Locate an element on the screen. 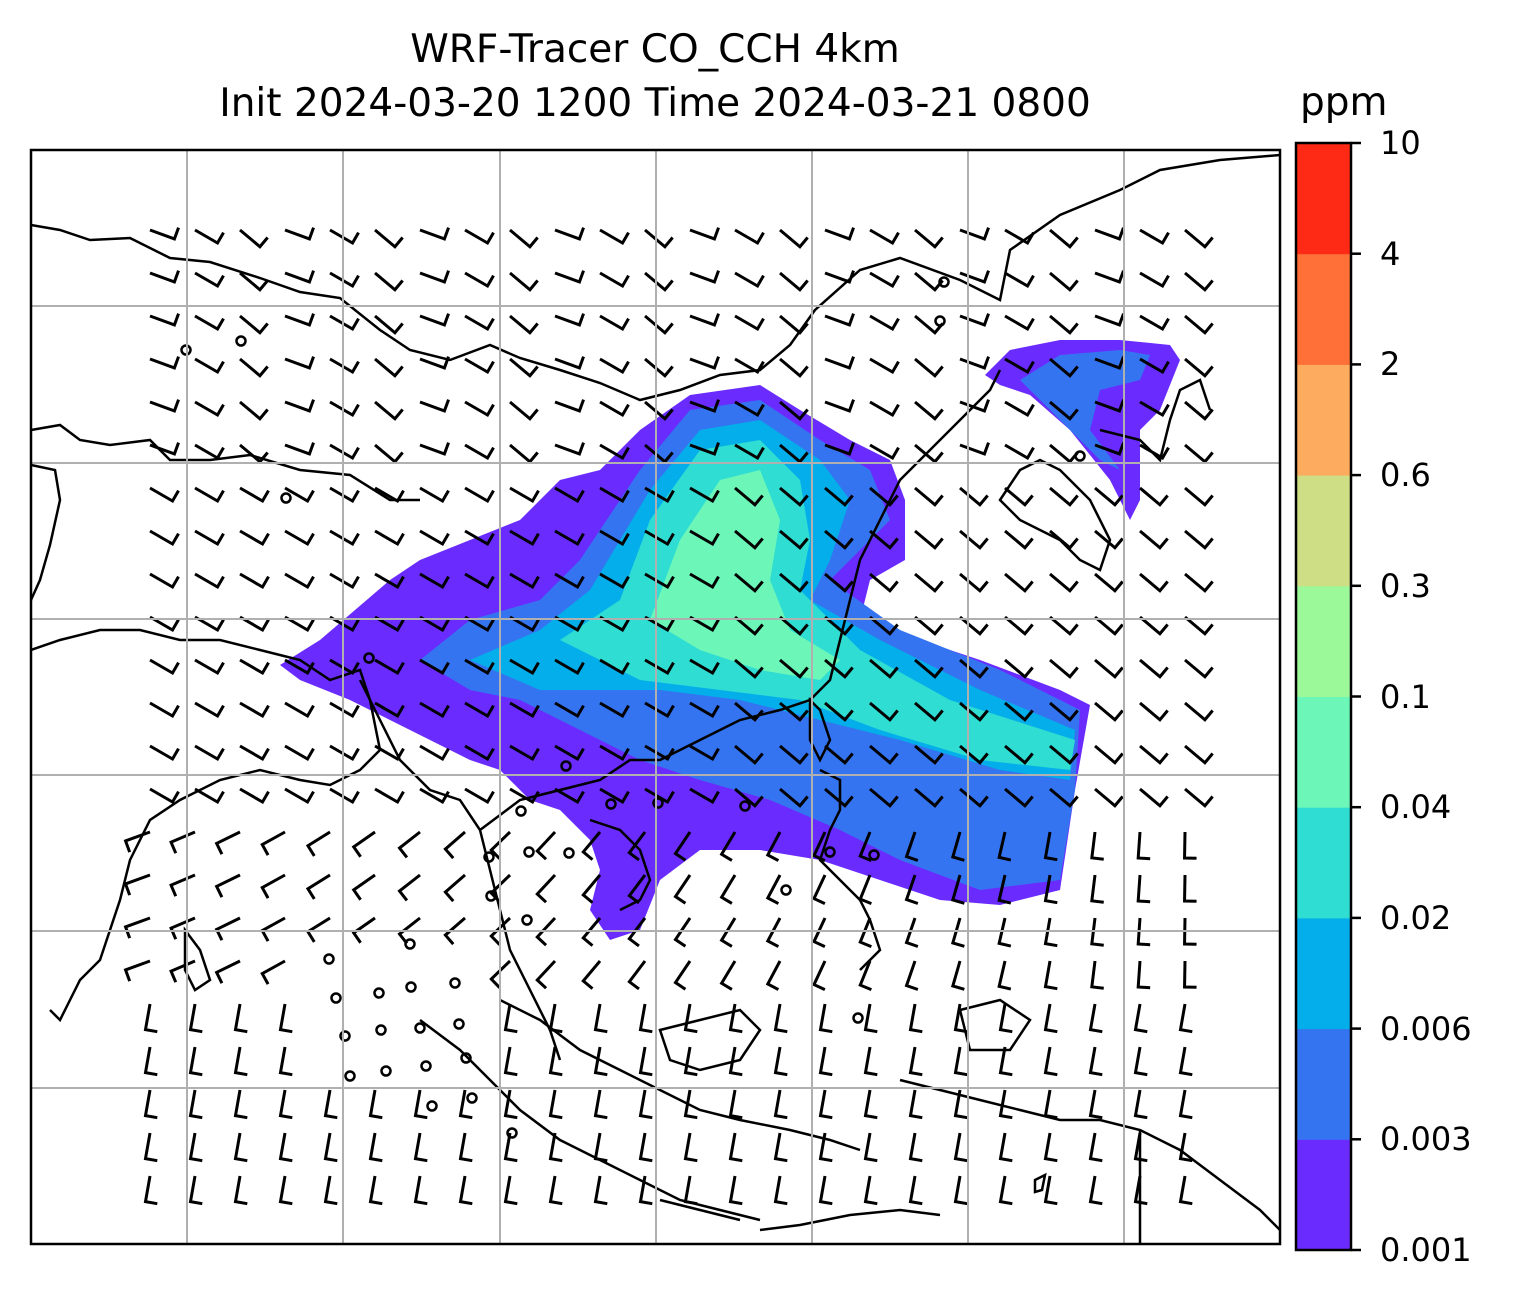 The image size is (1528, 1306). colorbar-tick-label: 0.6 is located at coordinates (1405, 475).